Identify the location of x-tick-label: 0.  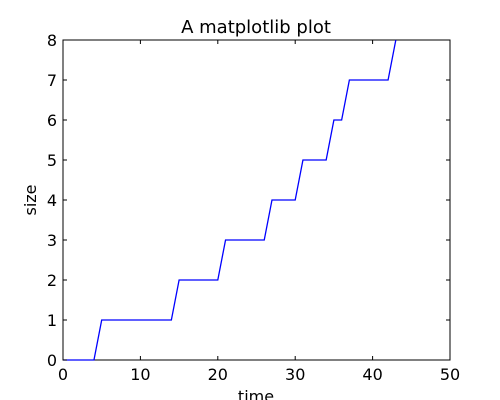
(63, 374).